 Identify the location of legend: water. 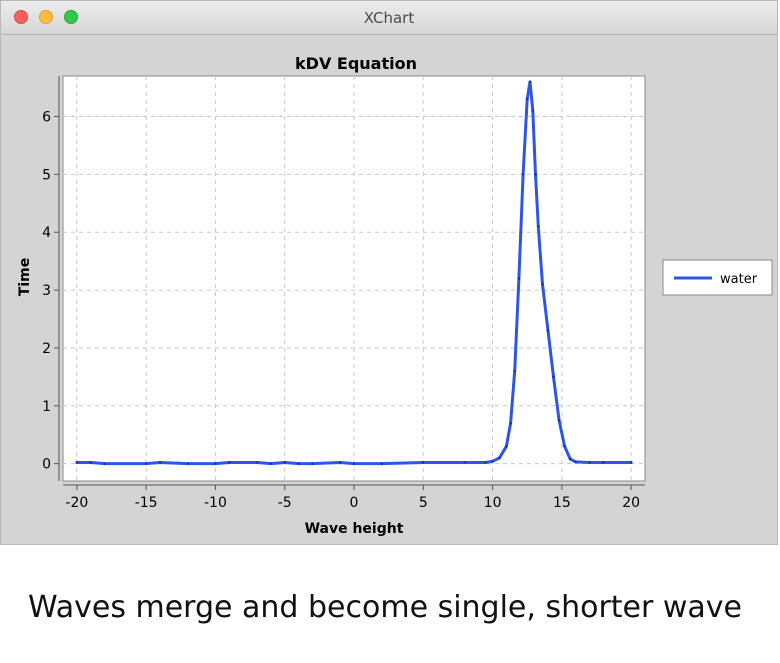
(717, 277).